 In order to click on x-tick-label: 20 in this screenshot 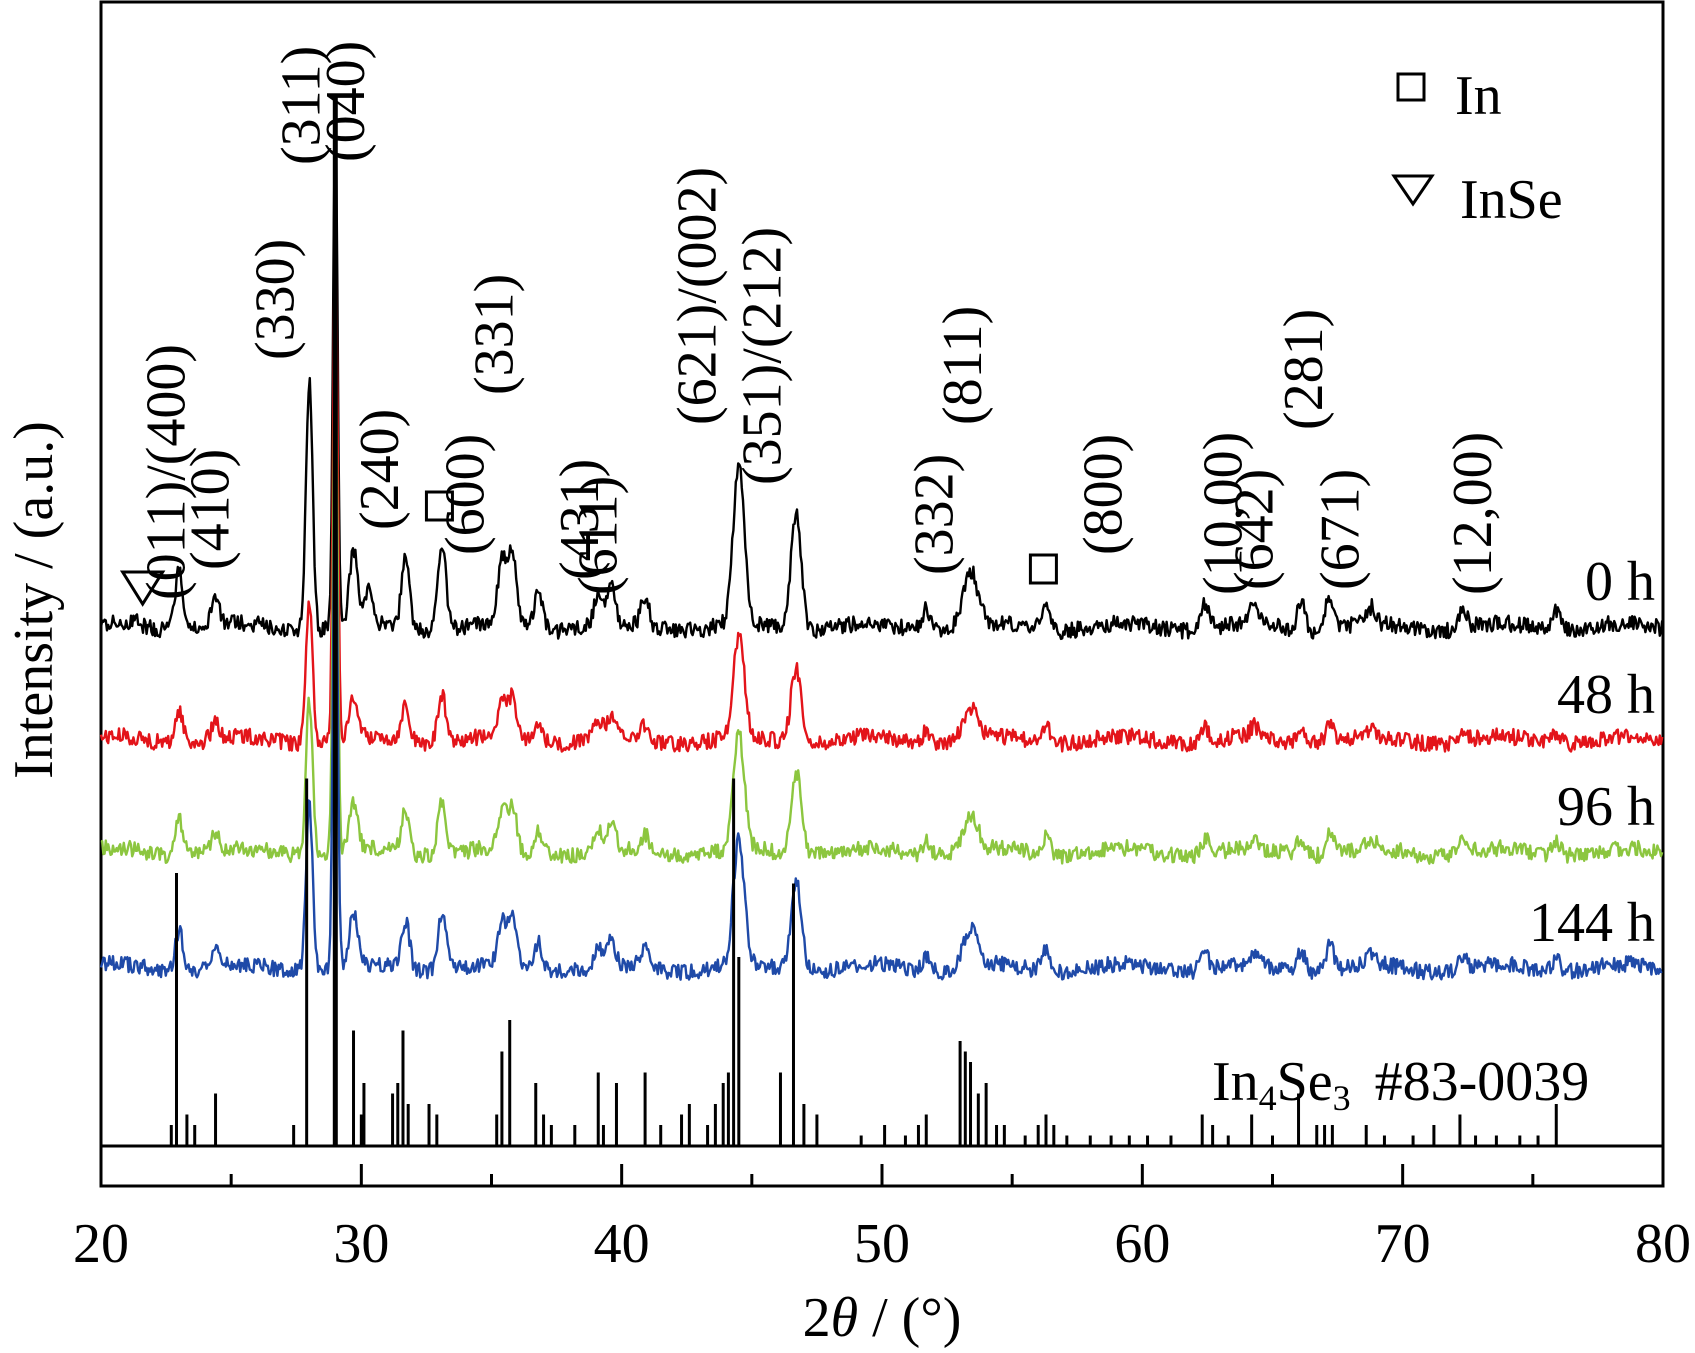, I will do `click(101, 1244)`.